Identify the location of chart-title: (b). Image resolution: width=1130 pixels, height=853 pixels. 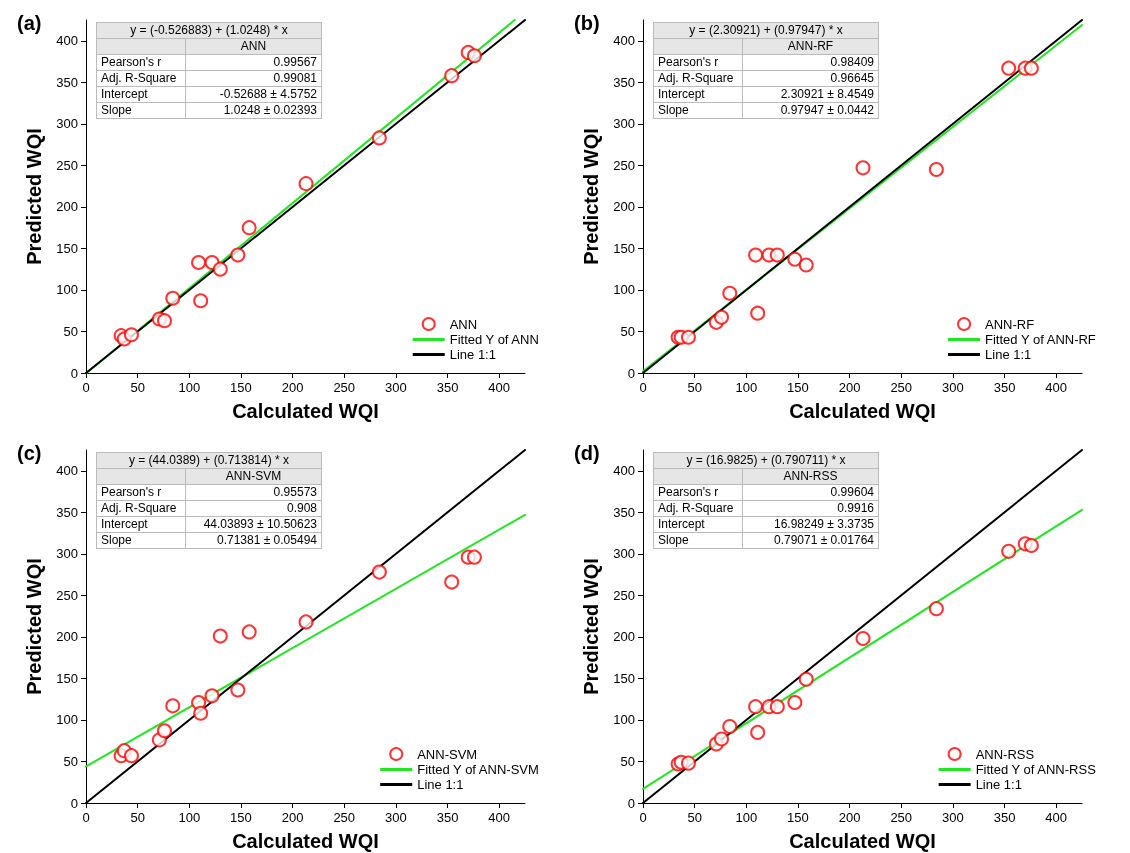
(587, 23).